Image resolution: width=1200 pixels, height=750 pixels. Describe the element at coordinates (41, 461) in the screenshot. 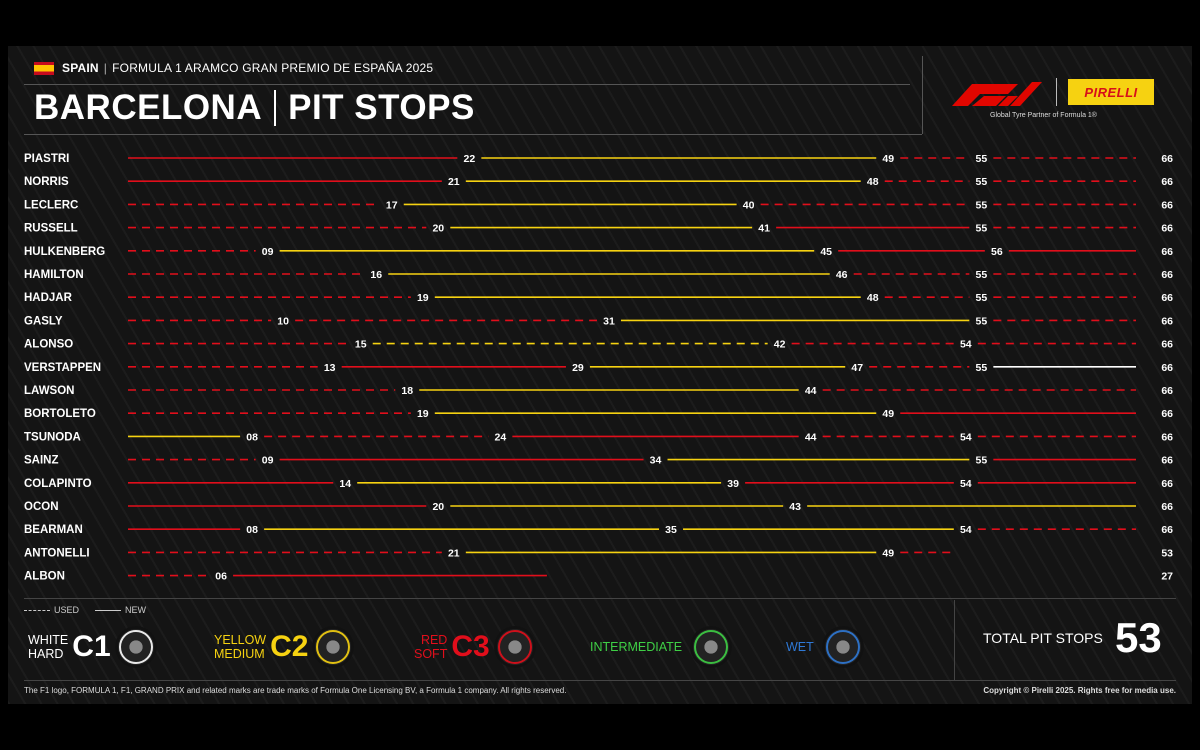

I see `driver-name: SAINZ` at that location.